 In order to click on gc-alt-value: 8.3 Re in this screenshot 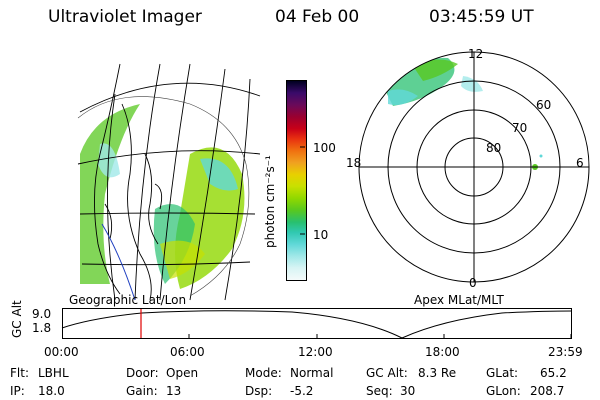, I will do `click(437, 373)`.